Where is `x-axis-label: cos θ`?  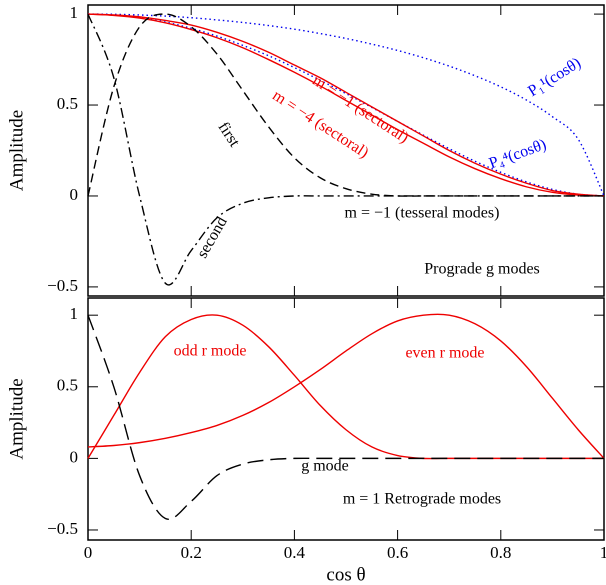 x-axis-label: cos θ is located at coordinates (345, 574).